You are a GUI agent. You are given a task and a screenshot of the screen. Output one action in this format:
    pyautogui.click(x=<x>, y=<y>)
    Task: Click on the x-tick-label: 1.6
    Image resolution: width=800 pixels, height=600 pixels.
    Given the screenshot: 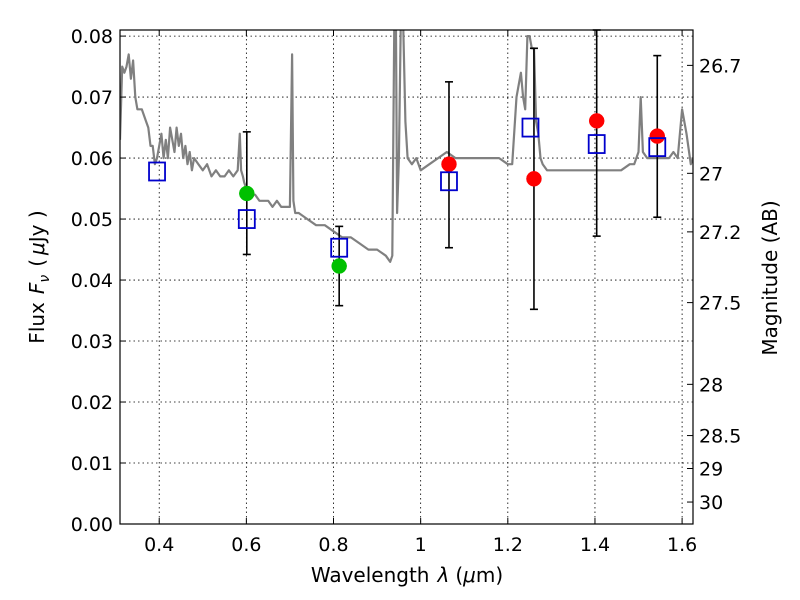 What is the action you would take?
    pyautogui.click(x=682, y=545)
    